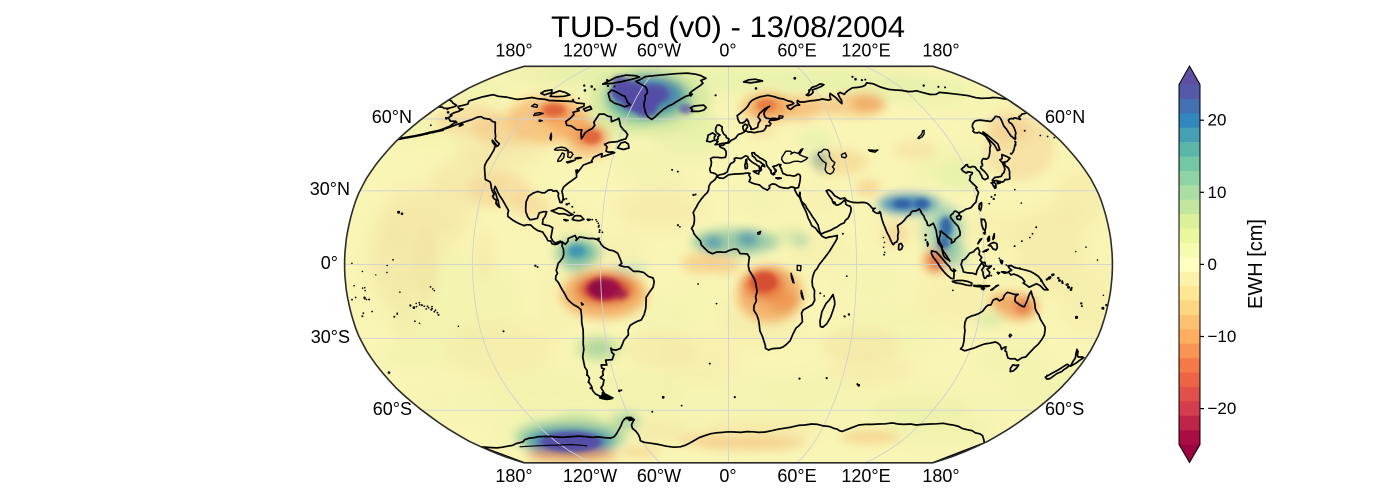 Image resolution: width=1400 pixels, height=500 pixels. What do you see at coordinates (330, 189) in the screenshot?
I see `svg-text: 30°N` at bounding box center [330, 189].